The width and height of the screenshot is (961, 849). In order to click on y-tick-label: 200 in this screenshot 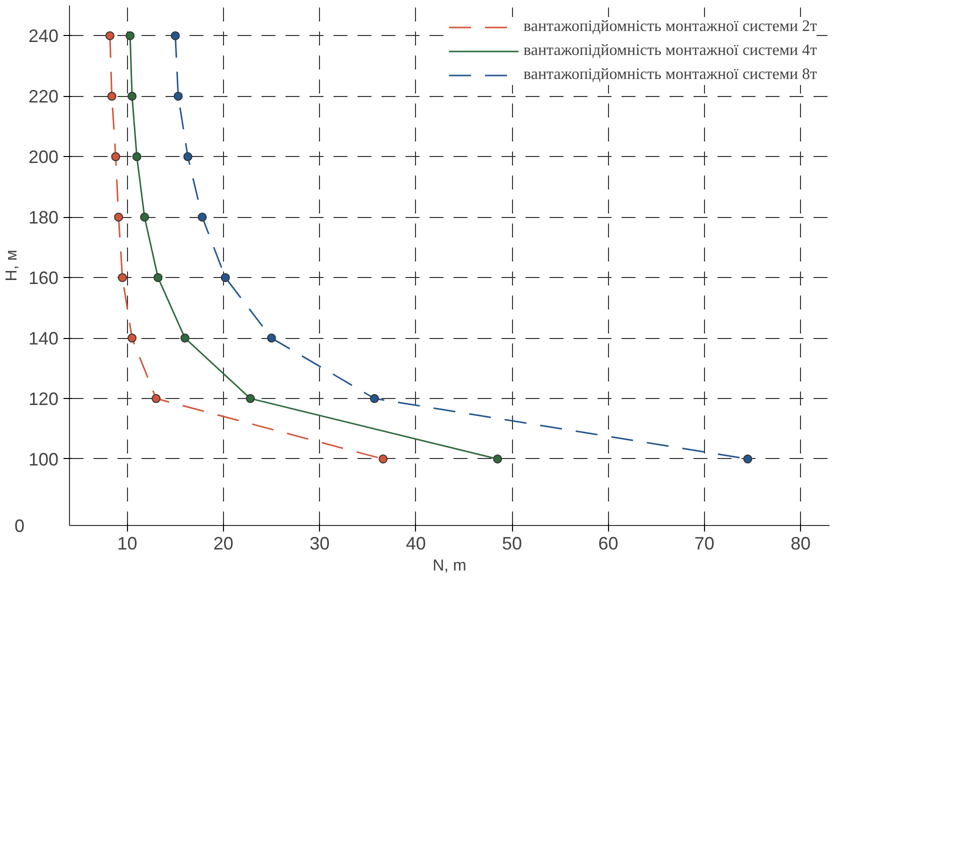, I will do `click(43, 157)`.